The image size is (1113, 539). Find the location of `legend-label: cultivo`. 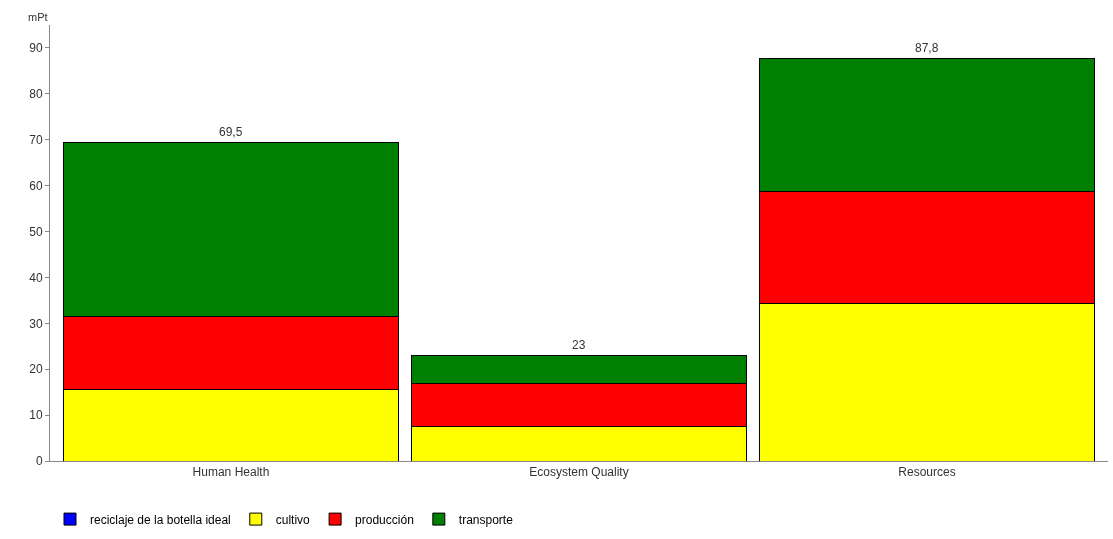

legend-label: cultivo is located at coordinates (293, 519).